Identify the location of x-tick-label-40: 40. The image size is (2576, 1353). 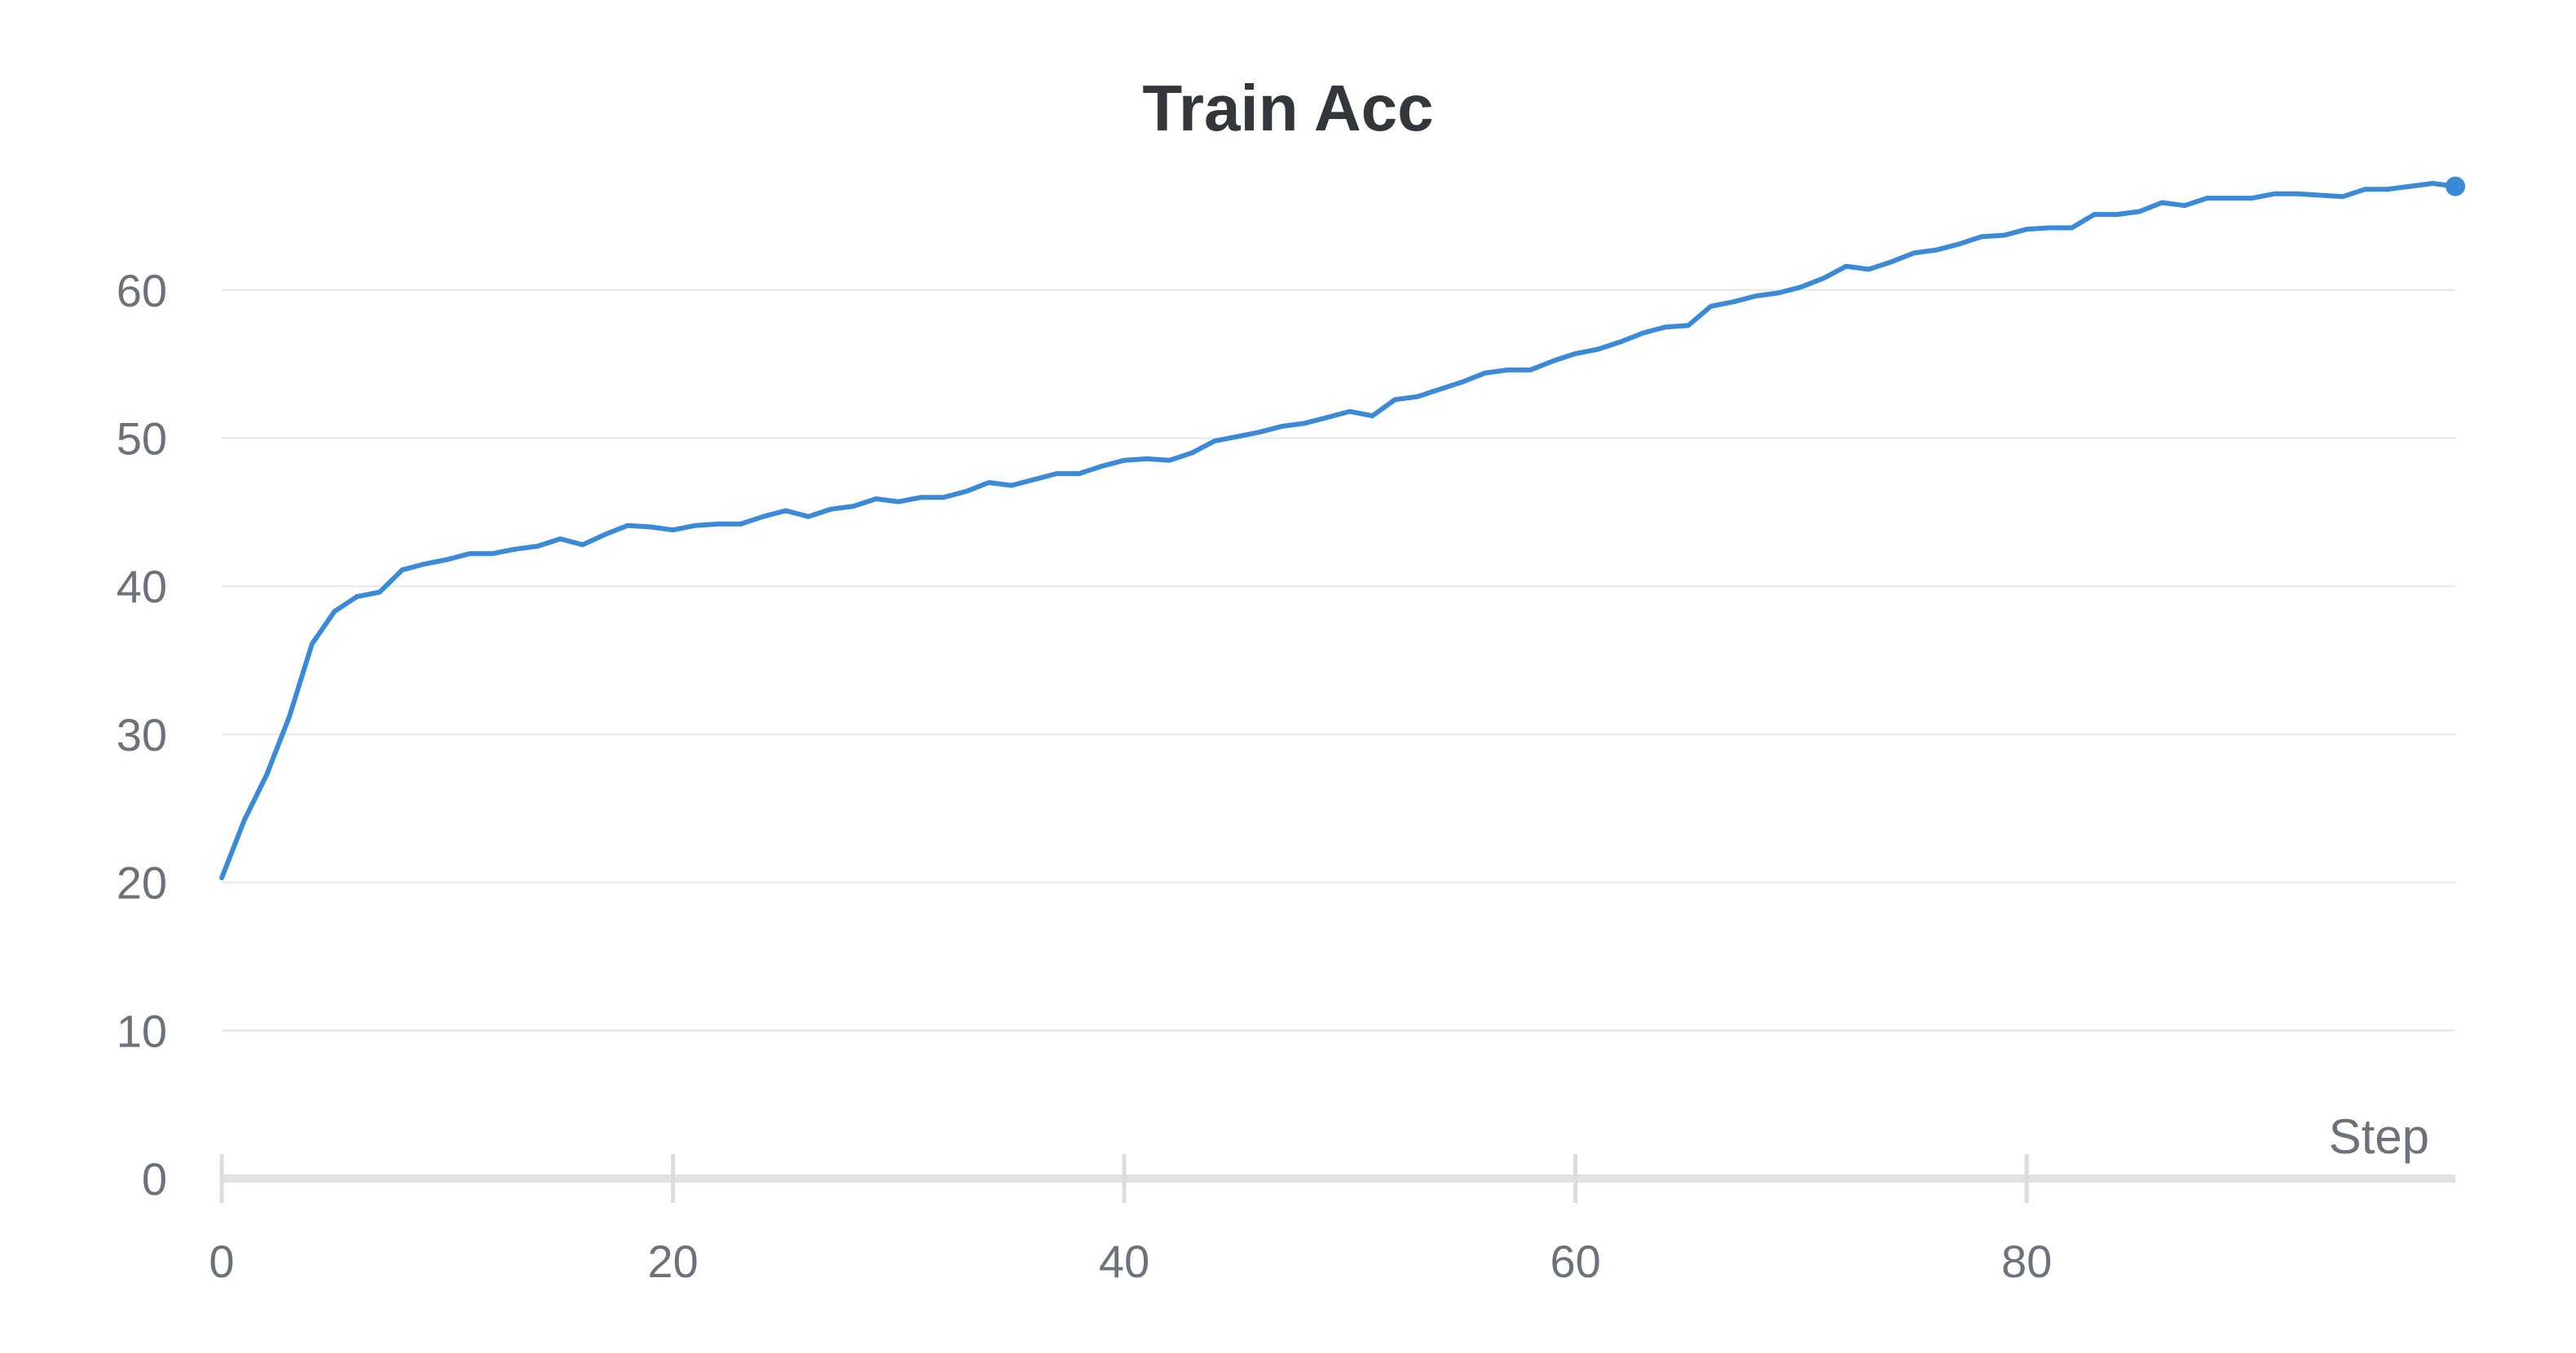
(1124, 1261).